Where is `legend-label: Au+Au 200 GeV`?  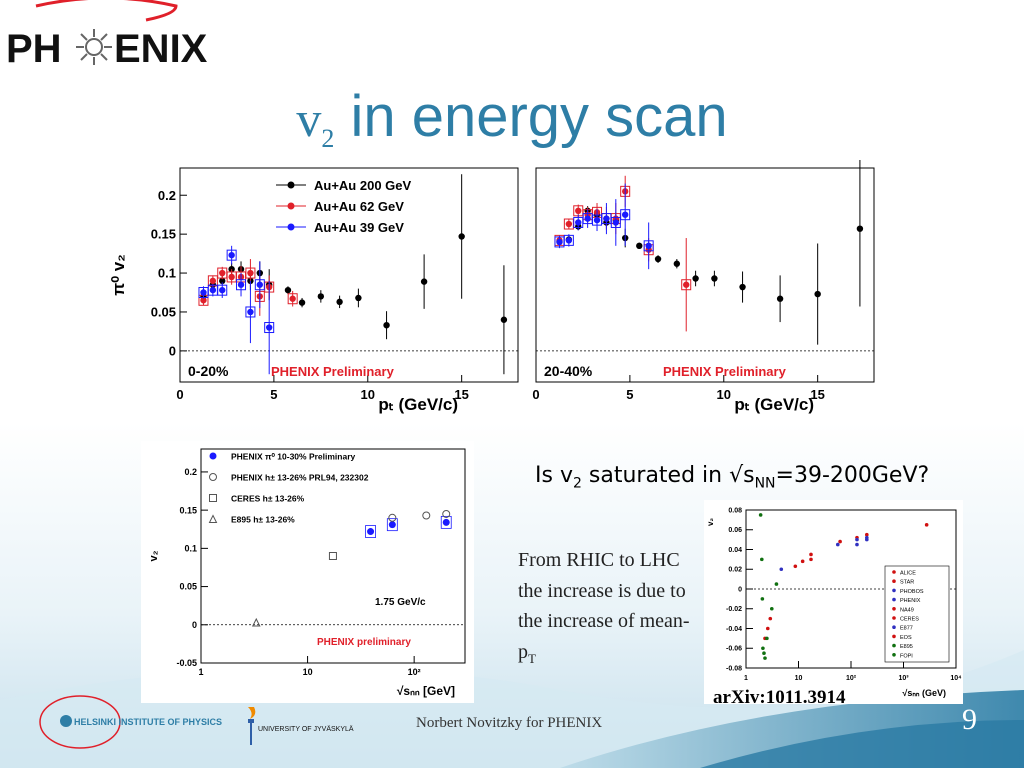 legend-label: Au+Au 200 GeV is located at coordinates (363, 185).